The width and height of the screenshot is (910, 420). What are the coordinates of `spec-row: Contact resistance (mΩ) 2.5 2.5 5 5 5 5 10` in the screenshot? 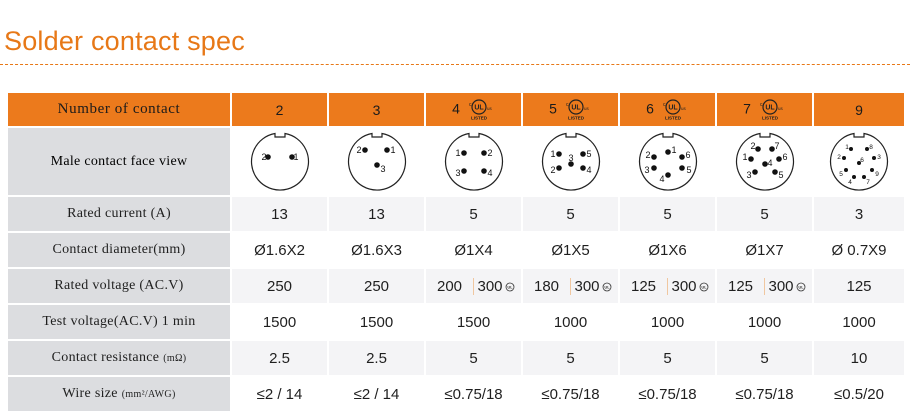 It's located at (456, 358).